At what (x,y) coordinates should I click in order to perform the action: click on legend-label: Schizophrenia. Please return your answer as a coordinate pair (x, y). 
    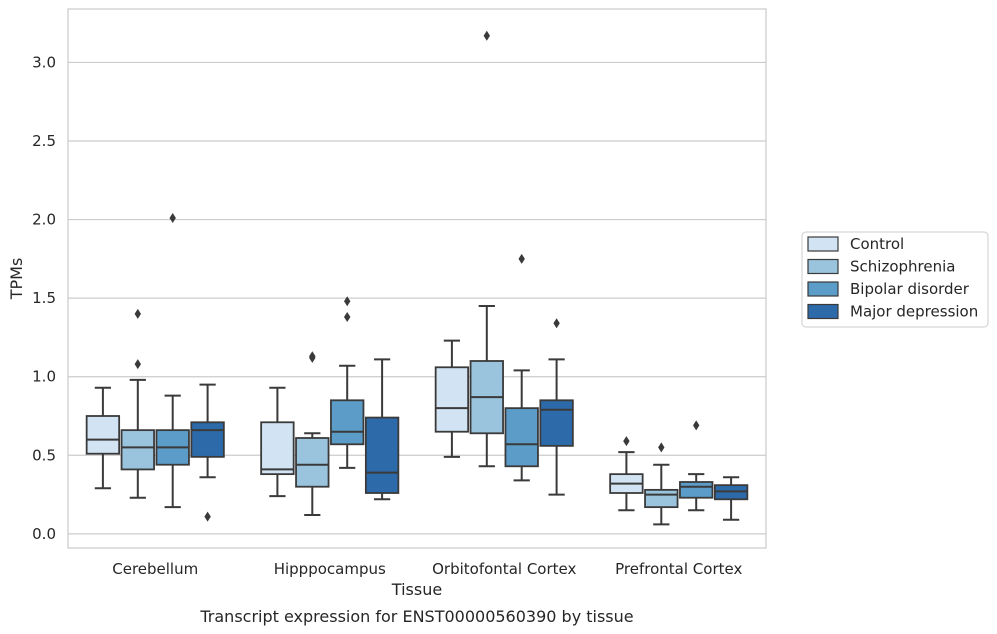
    Looking at the image, I should click on (902, 267).